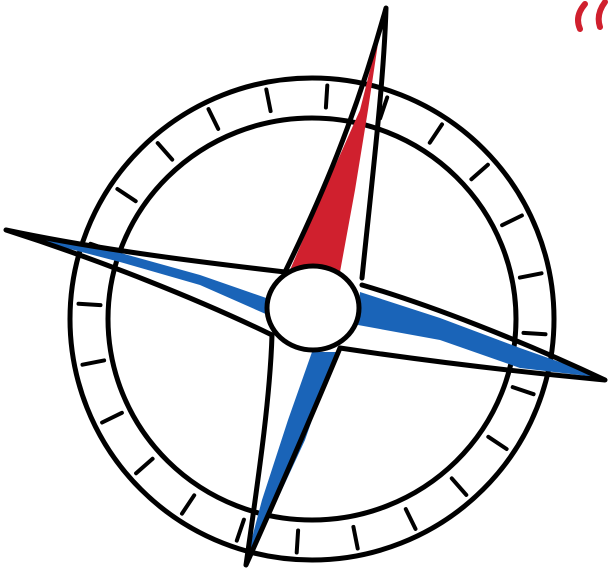 The image size is (614, 573). Describe the element at coordinates (292, 452) in the screenshot. I see `south-arm-fill` at that location.